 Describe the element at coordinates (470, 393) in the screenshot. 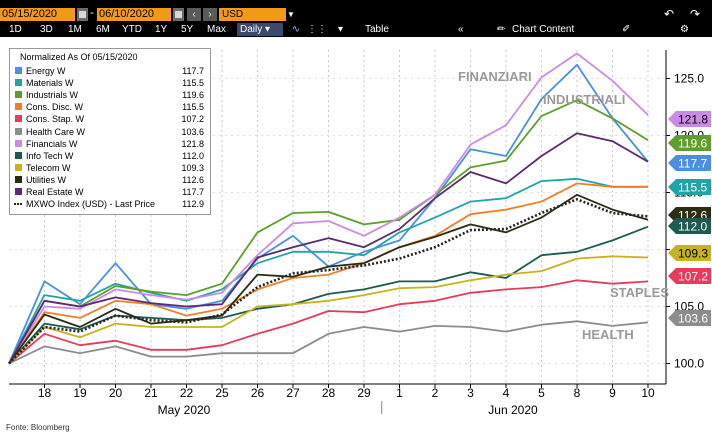

I see `x-tick-label: 3` at that location.